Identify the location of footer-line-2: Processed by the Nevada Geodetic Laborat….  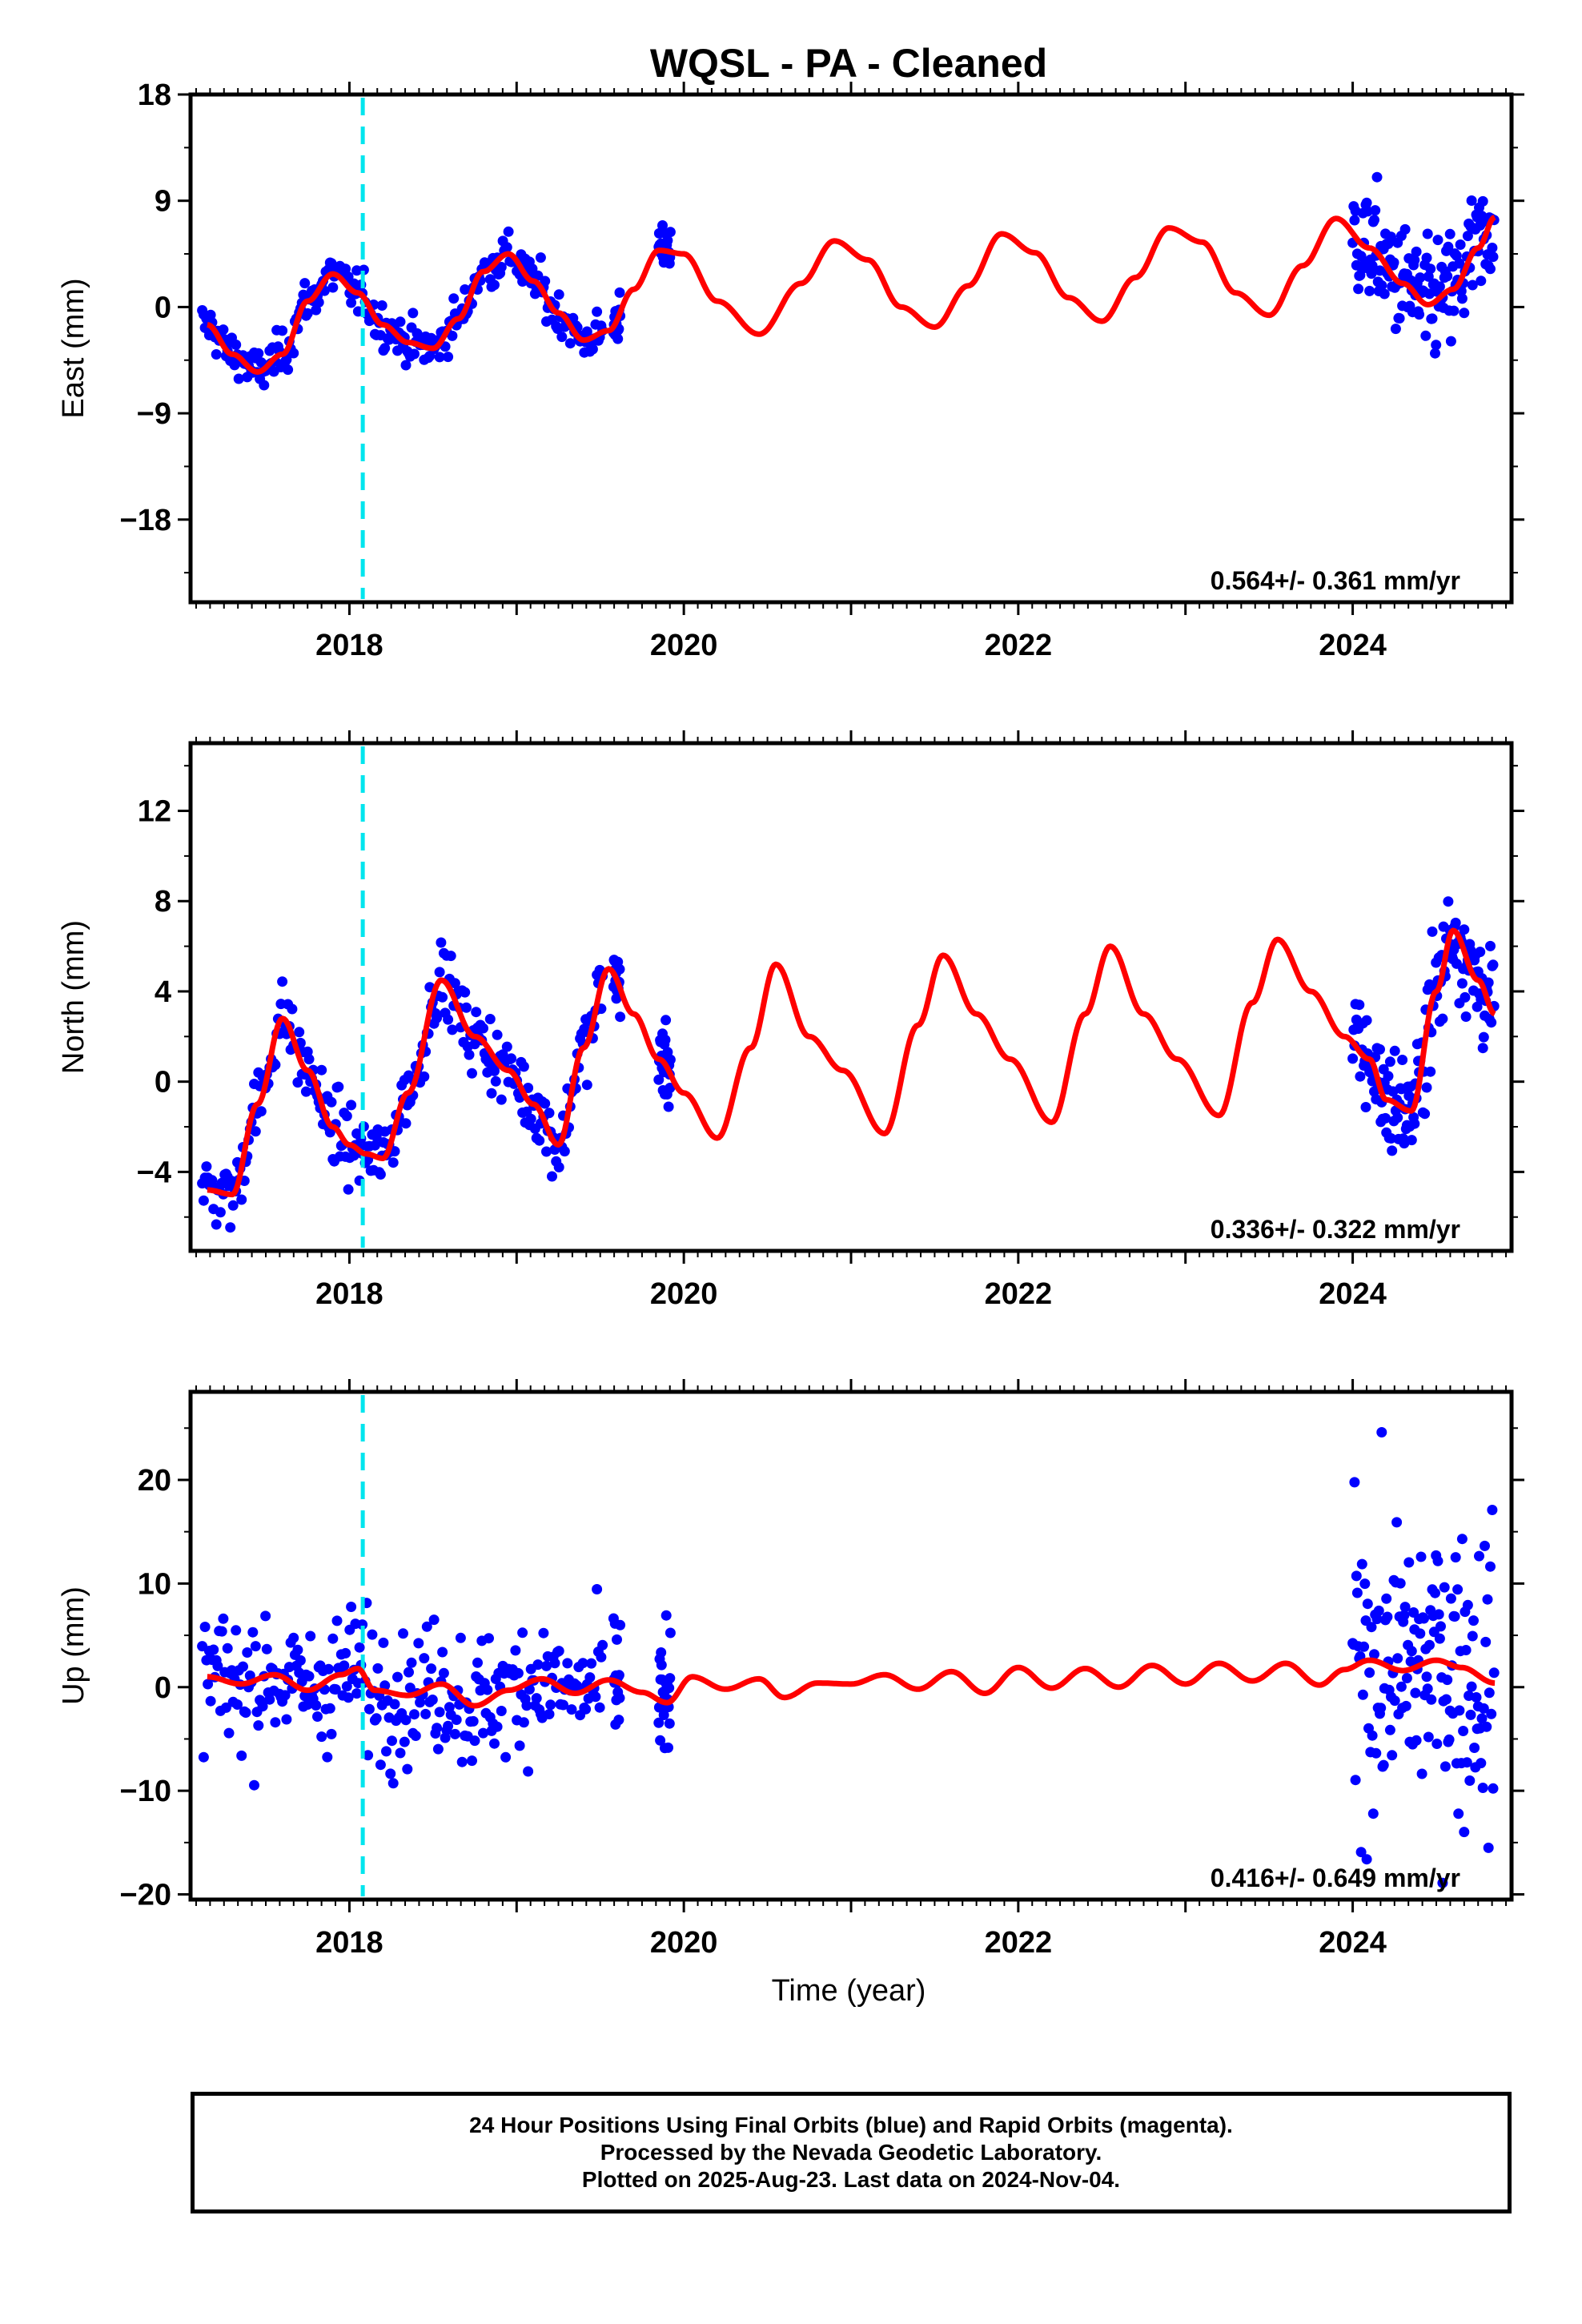
(851, 2152).